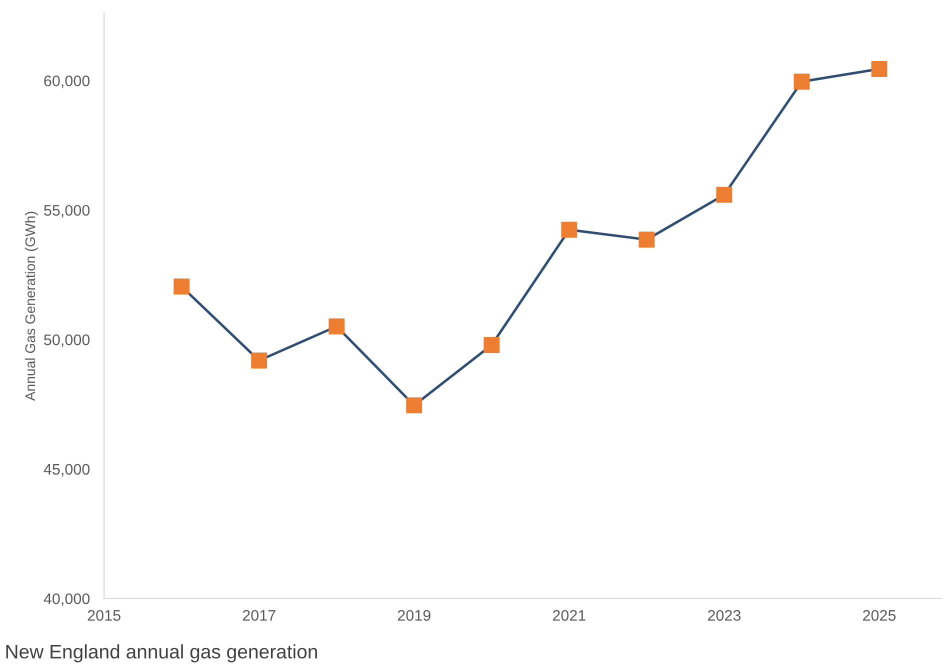 This screenshot has height=665, width=946. What do you see at coordinates (724, 615) in the screenshot?
I see `x-tick-label: 2023` at bounding box center [724, 615].